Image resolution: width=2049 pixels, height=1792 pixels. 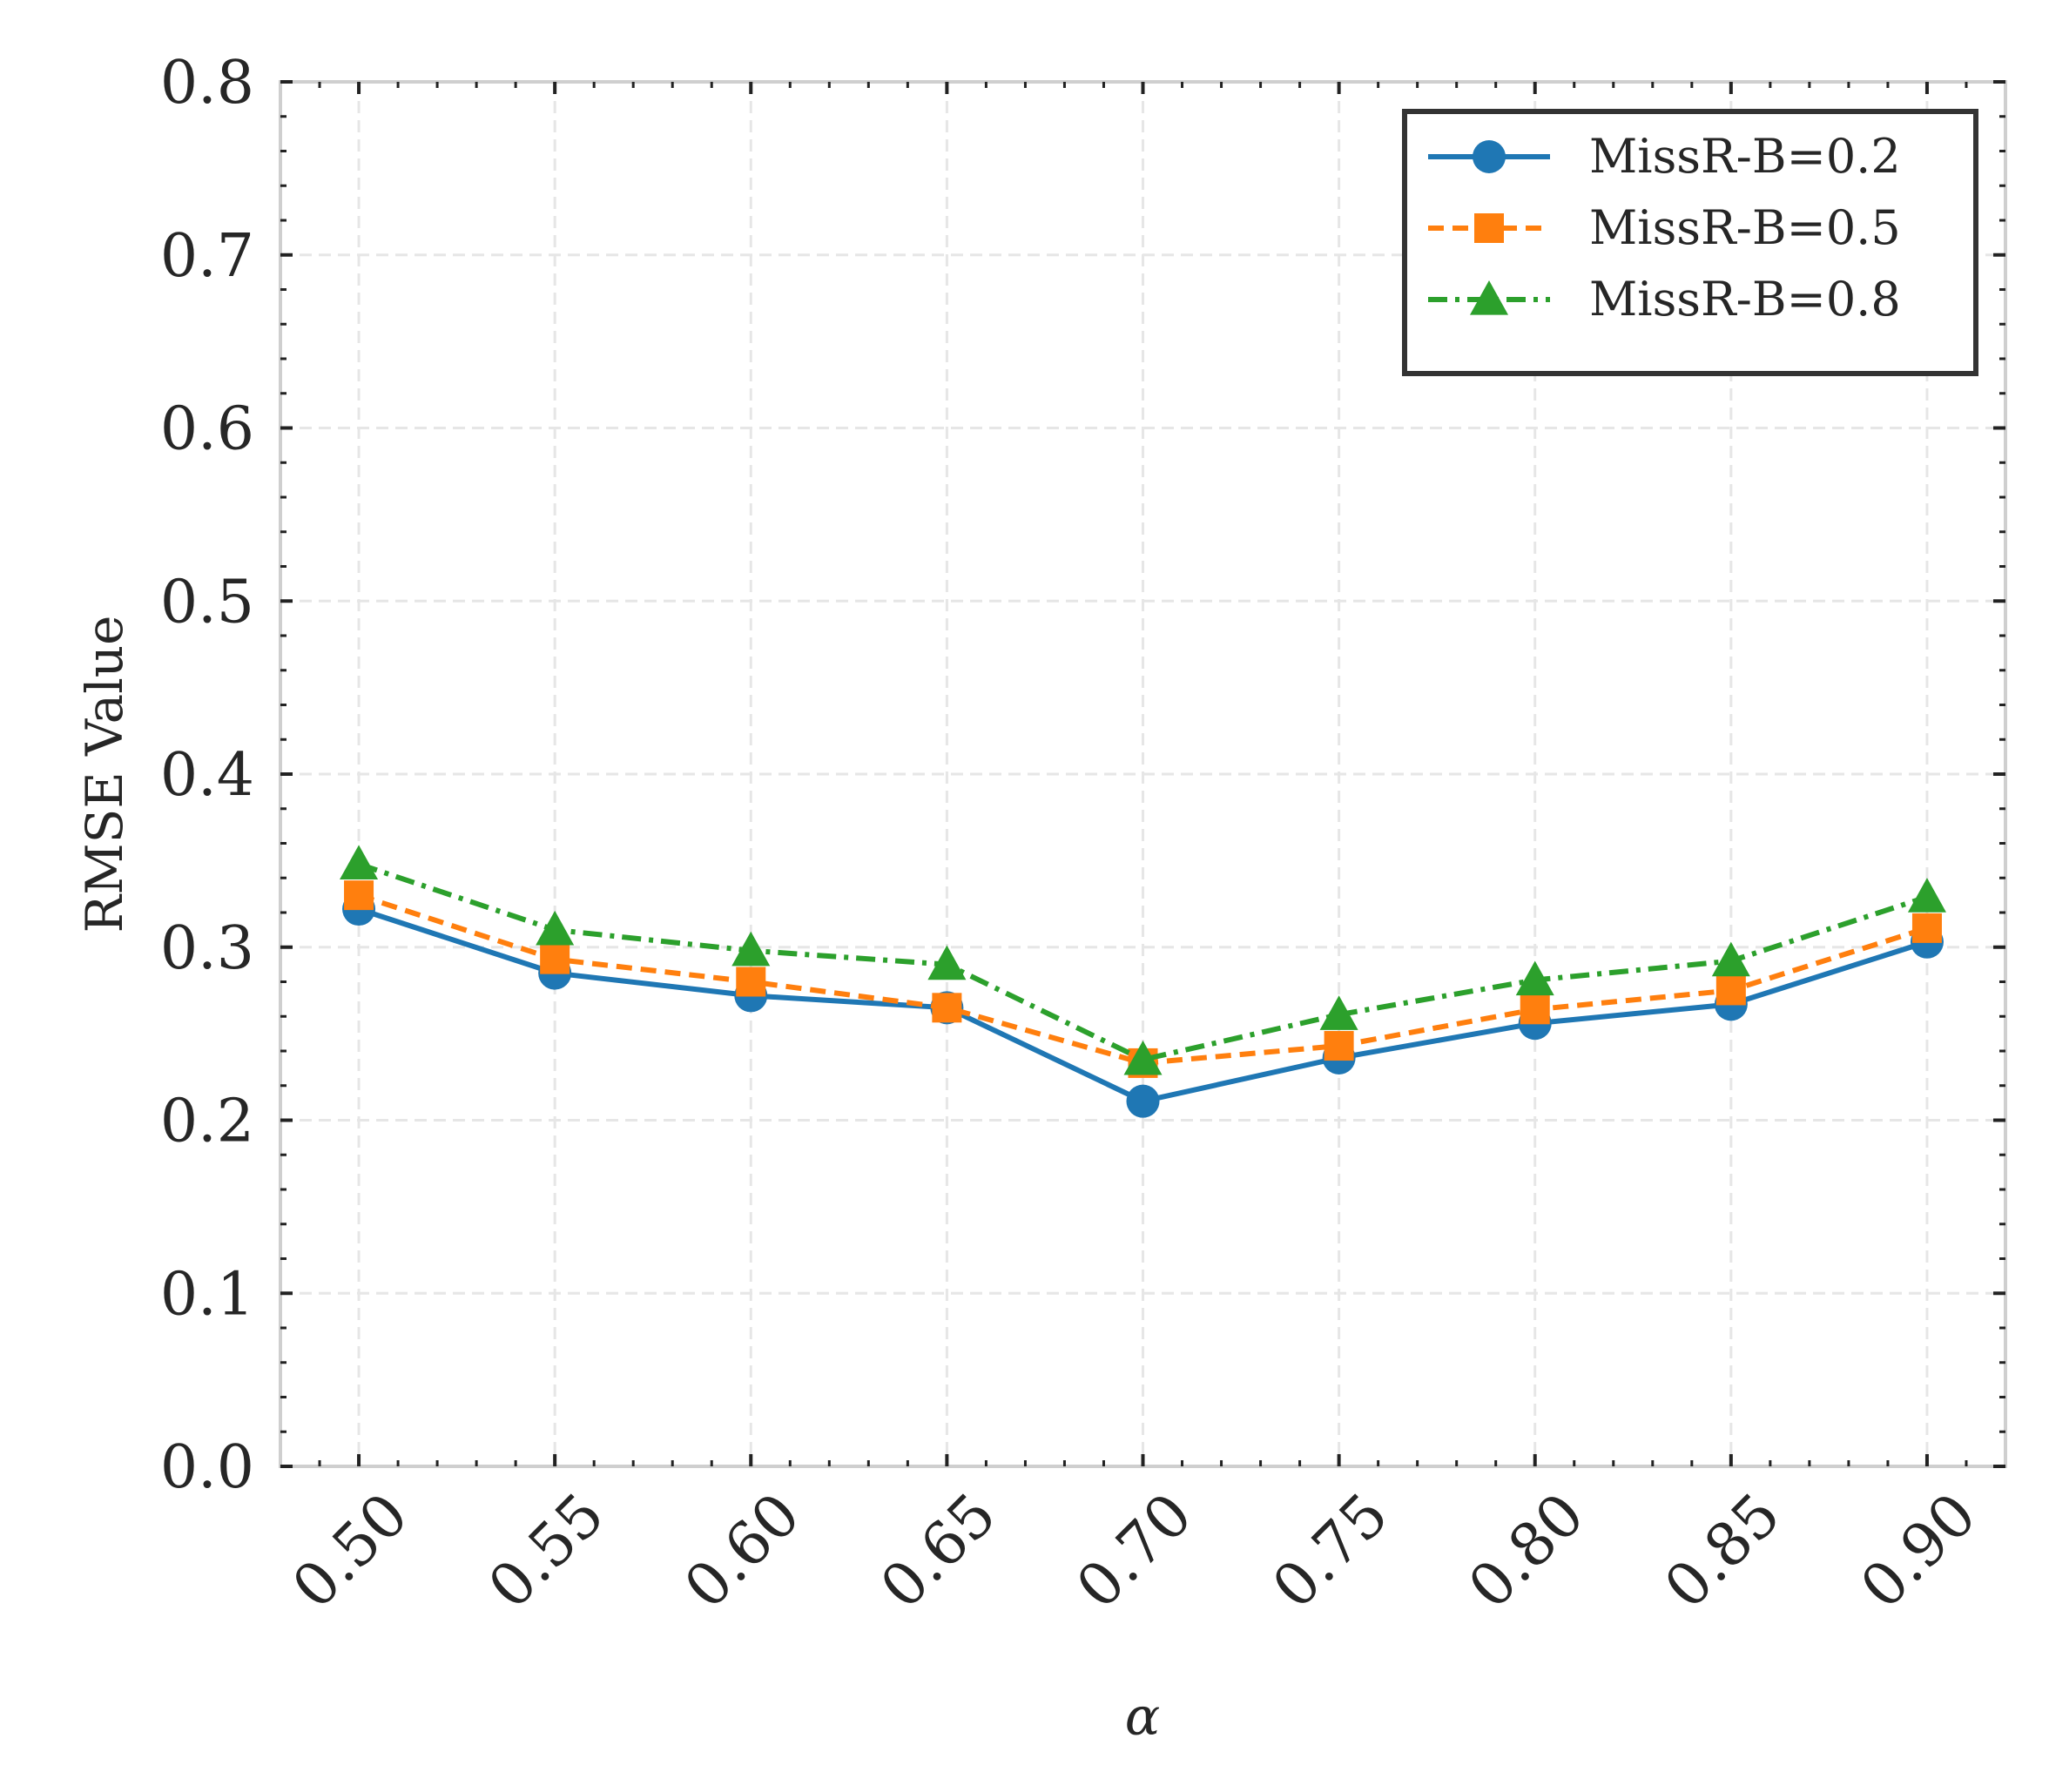 I want to click on x-tick-labels: 0.50 0.55 0.60 0.65 0.70 0.75 0.80 0.85 0.90, so click(x=1135, y=1551).